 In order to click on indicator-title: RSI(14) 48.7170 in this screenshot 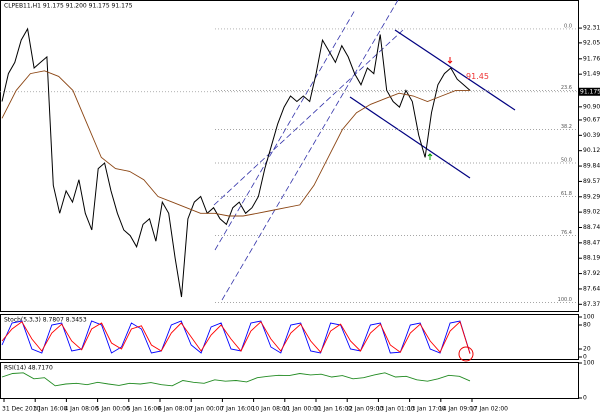, I will do `click(28, 368)`.